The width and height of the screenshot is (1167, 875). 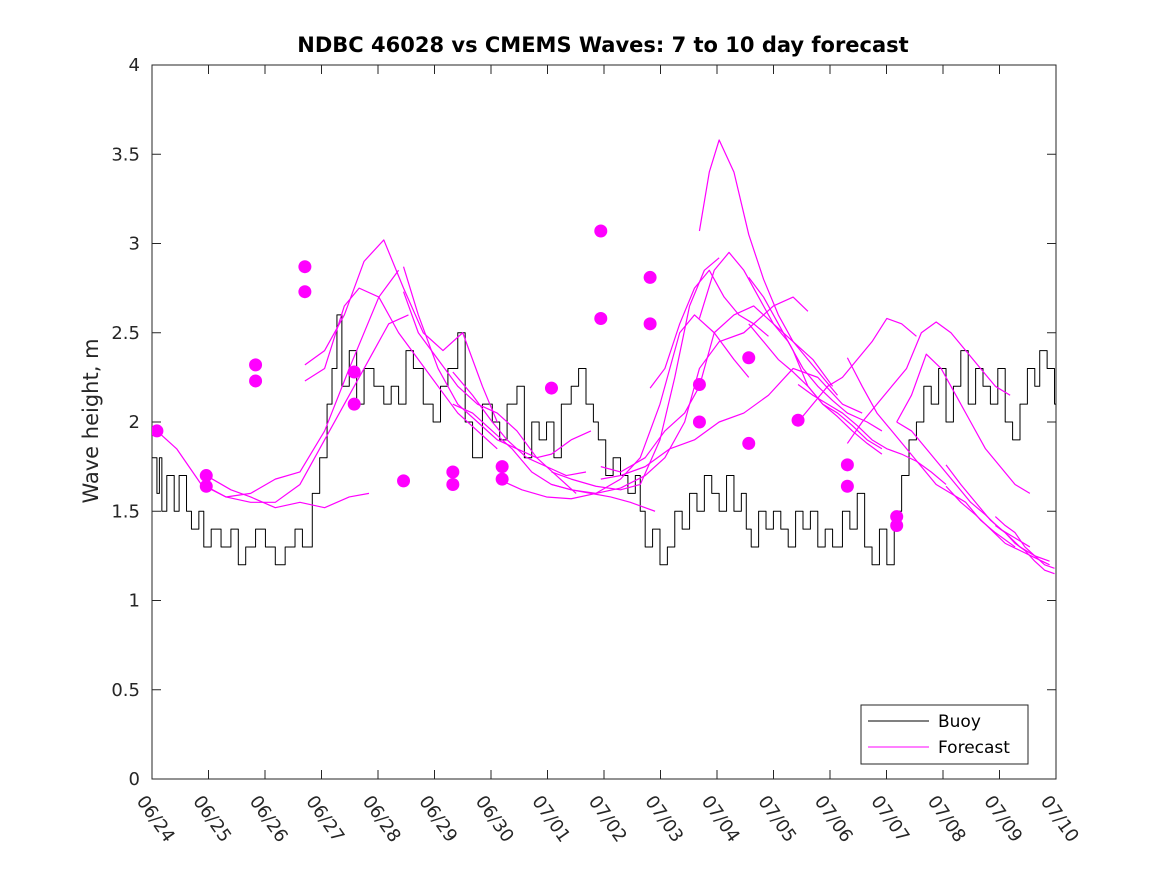 What do you see at coordinates (125, 154) in the screenshot?
I see `y-tick-label: 3.5` at bounding box center [125, 154].